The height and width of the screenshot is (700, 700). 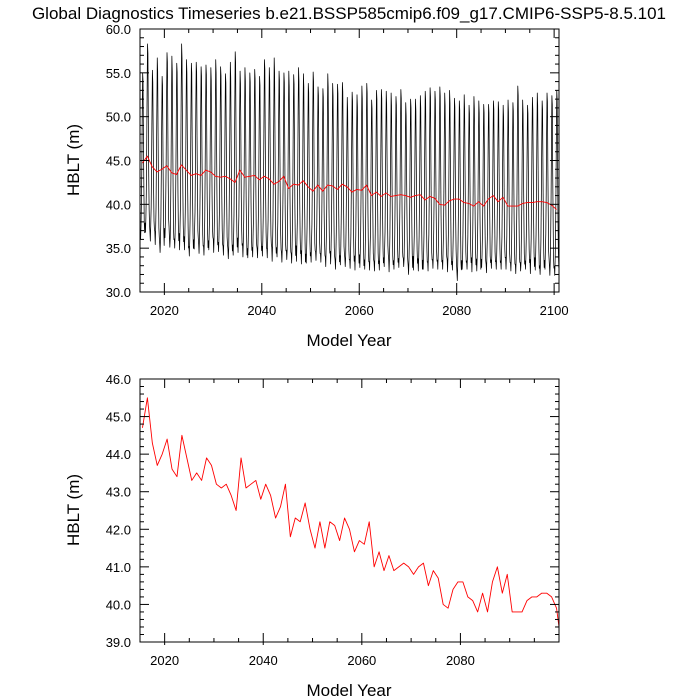 What do you see at coordinates (118, 567) in the screenshot?
I see `bottom-y-tick-label: 41.0` at bounding box center [118, 567].